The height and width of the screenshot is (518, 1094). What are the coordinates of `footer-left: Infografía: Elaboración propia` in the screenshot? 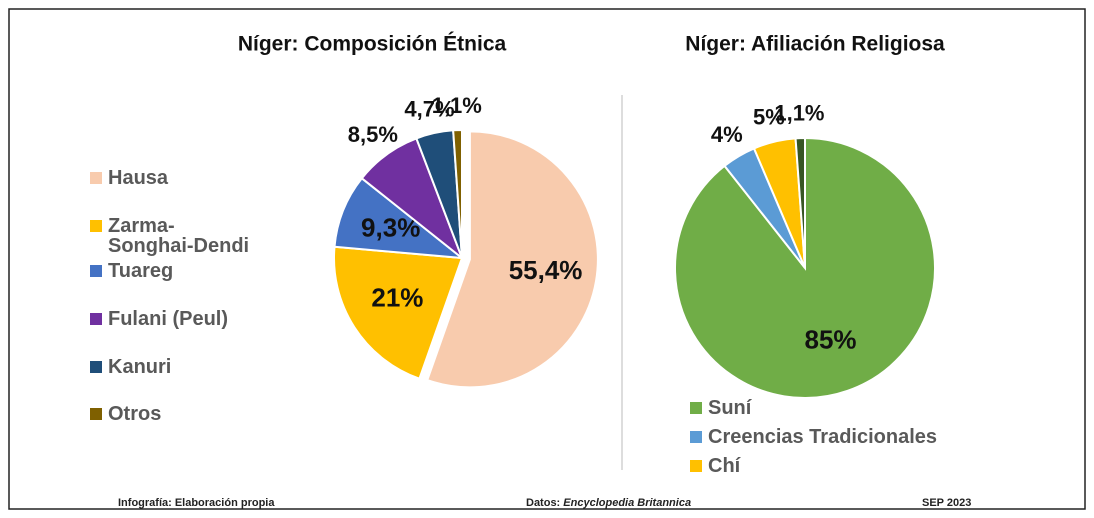 It's located at (196, 503).